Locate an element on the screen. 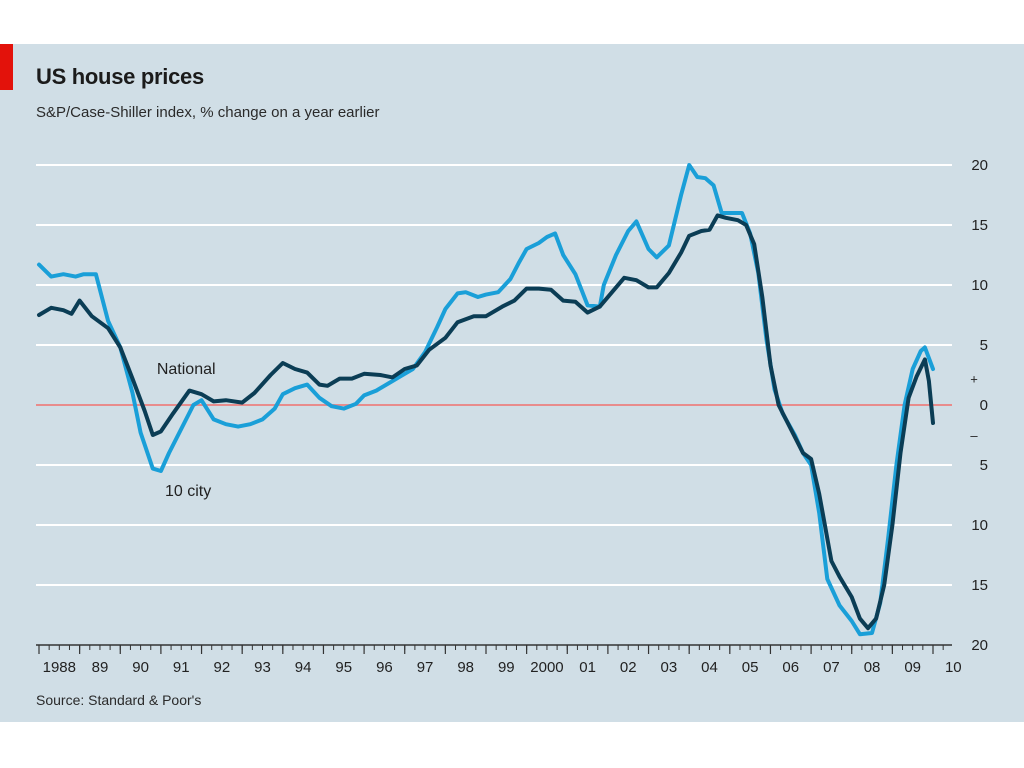  x-tick-label: 1988 is located at coordinates (59, 667).